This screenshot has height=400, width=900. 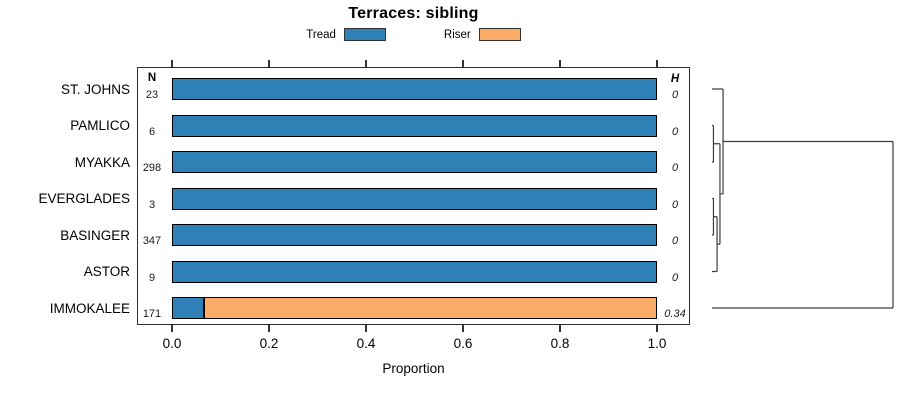 I want to click on h-value: 0.34, so click(x=675, y=314).